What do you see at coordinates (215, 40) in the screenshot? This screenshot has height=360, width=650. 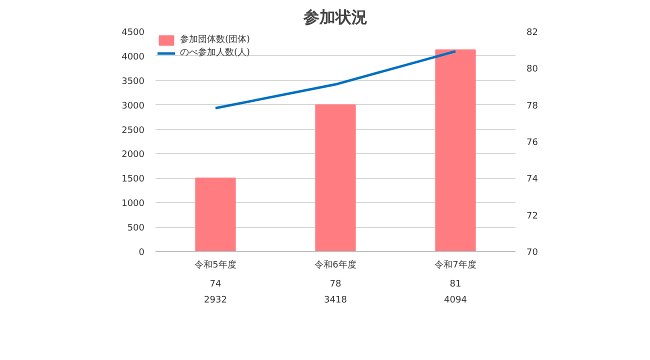 I see `legend-label: 参加団体数(団体)` at bounding box center [215, 40].